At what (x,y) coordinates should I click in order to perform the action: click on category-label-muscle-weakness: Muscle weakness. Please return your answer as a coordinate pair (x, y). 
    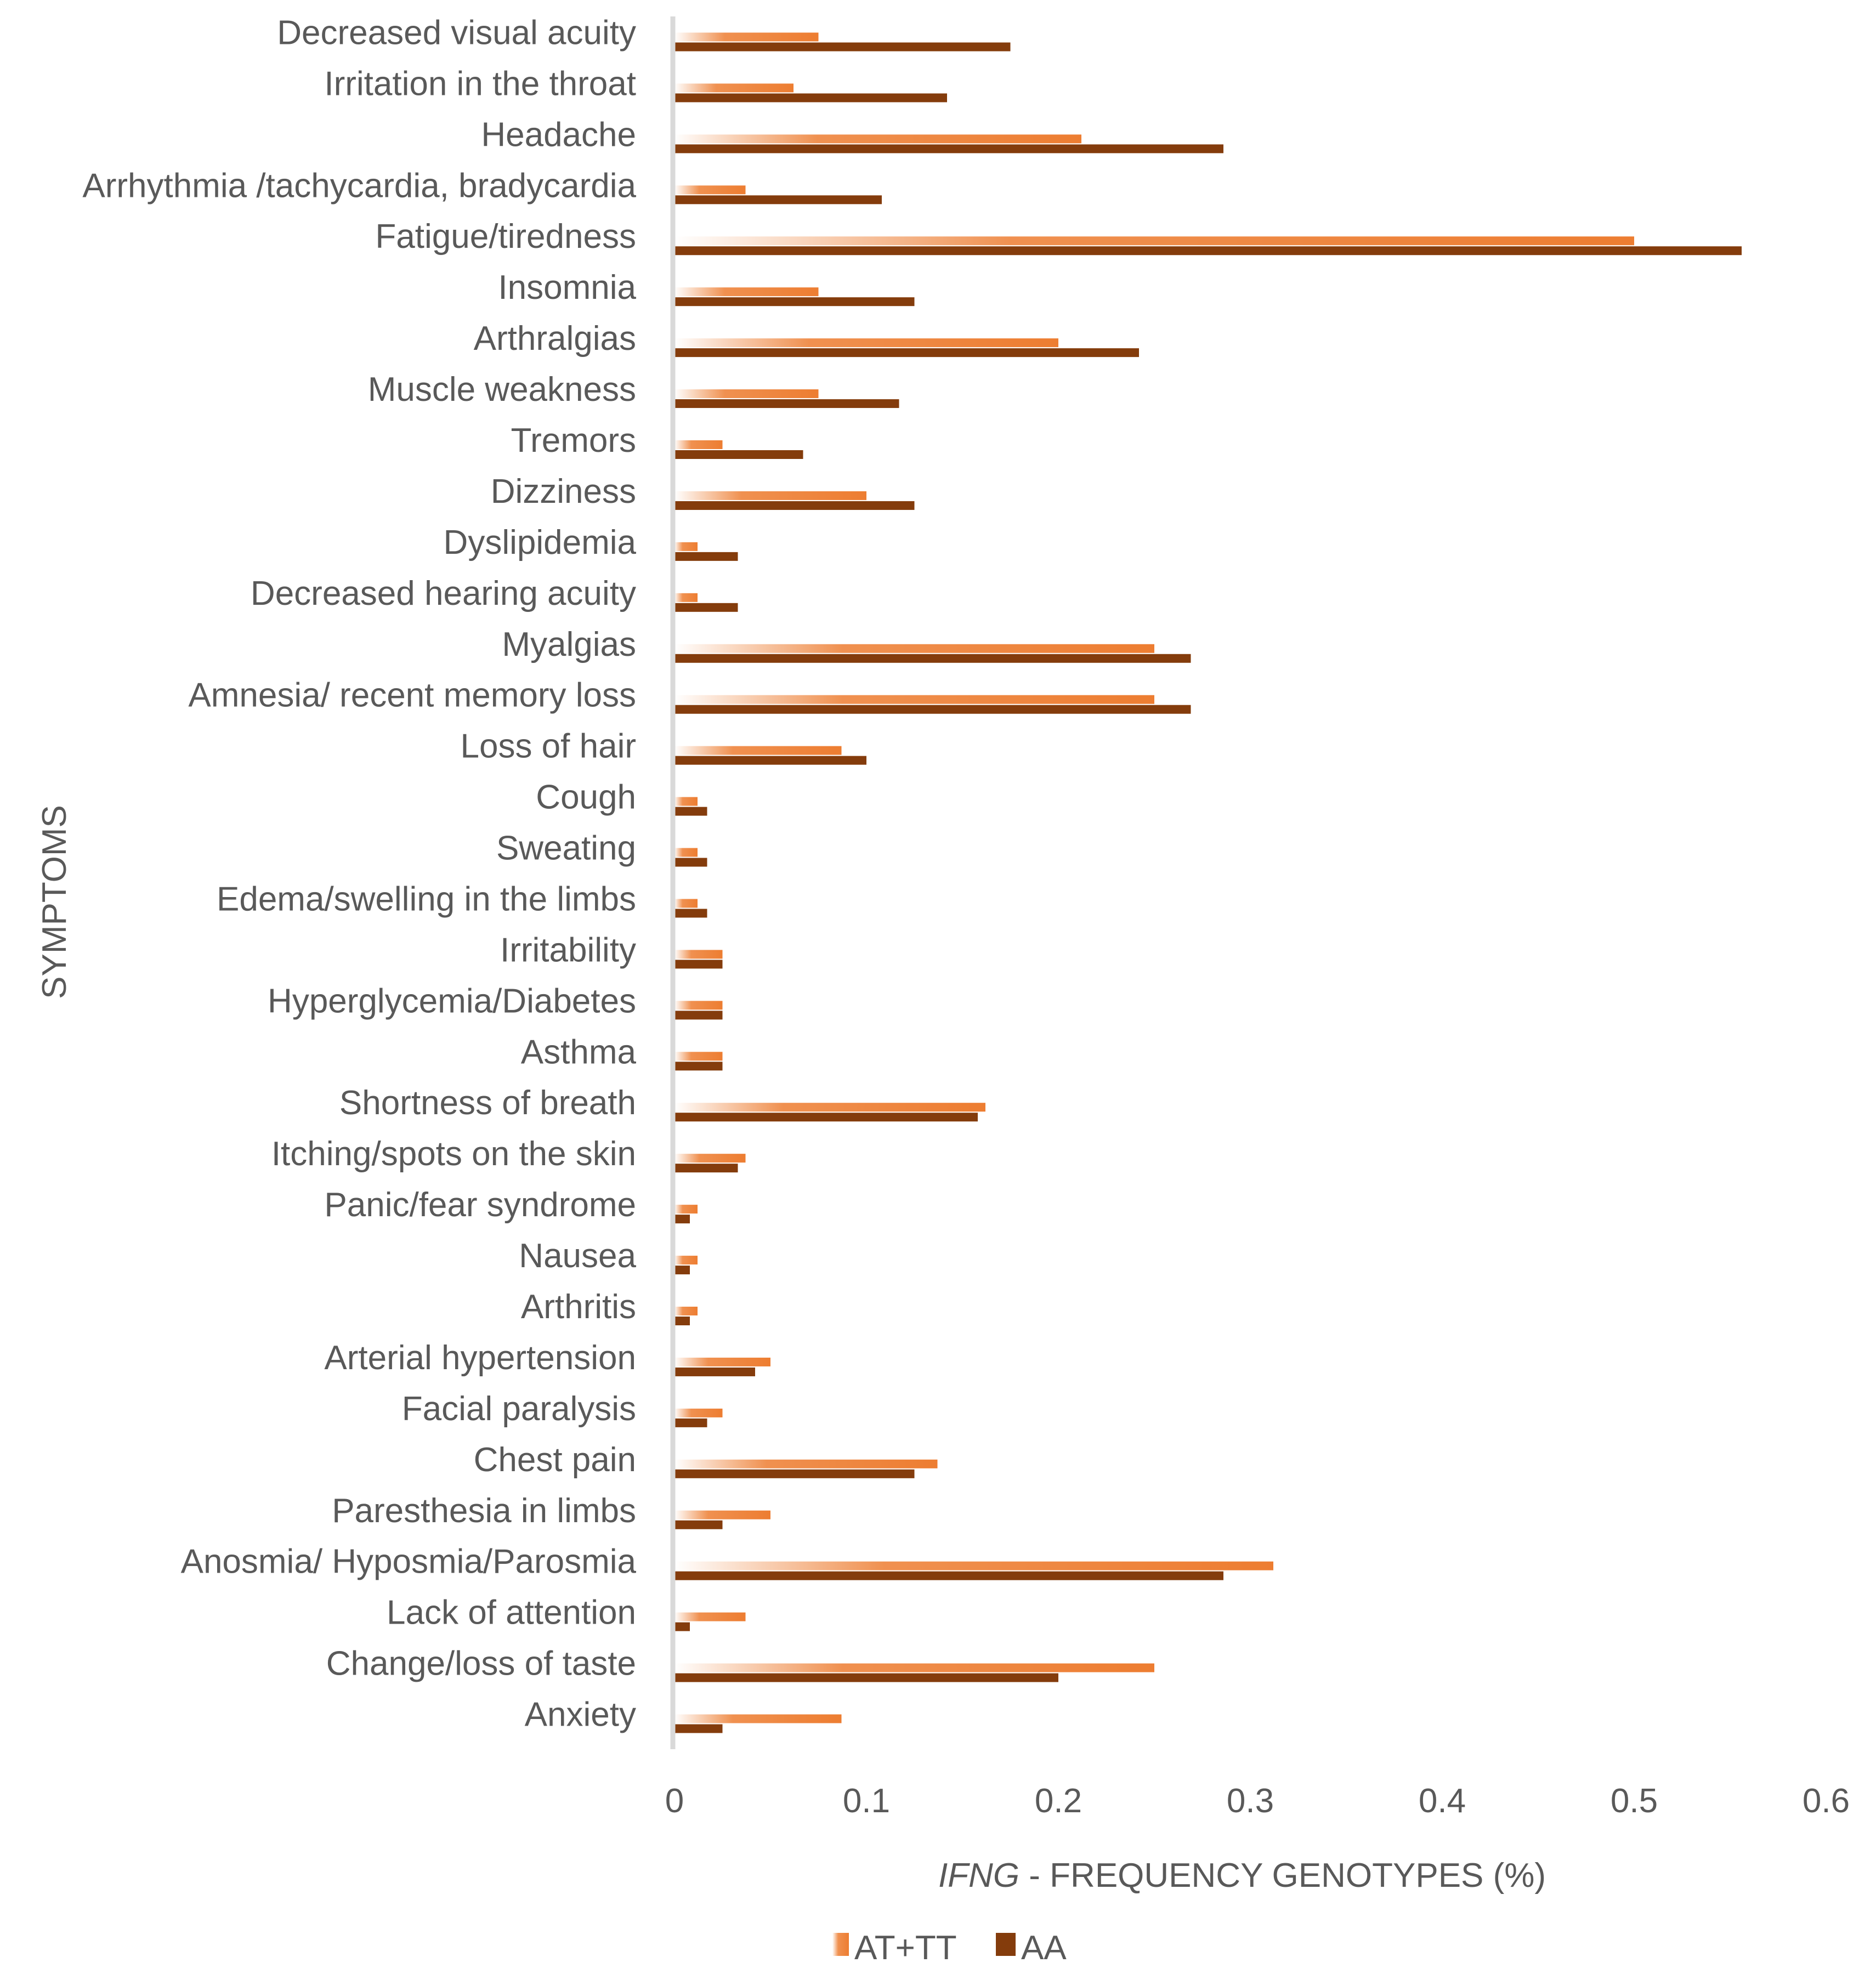
    Looking at the image, I should click on (502, 390).